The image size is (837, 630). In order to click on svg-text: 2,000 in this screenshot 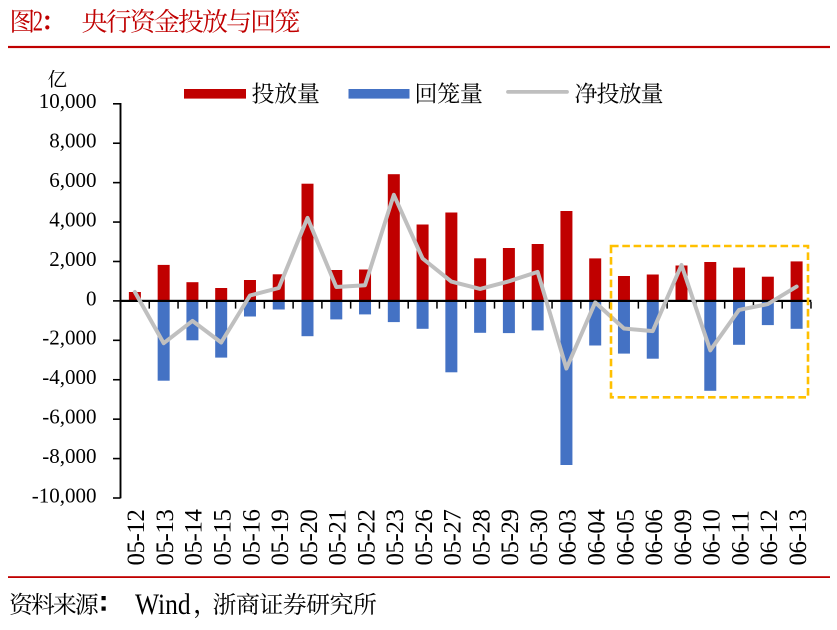, I will do `click(72, 259)`.